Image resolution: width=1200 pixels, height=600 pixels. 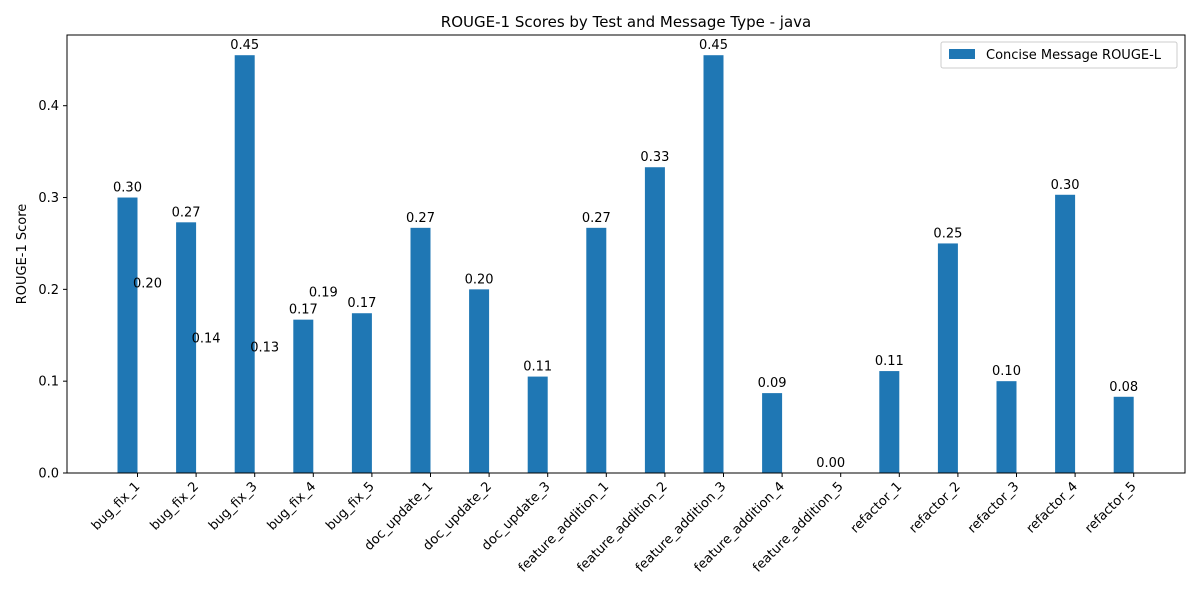 I want to click on data-label-bug_fix_5: 0.17, so click(x=361, y=303).